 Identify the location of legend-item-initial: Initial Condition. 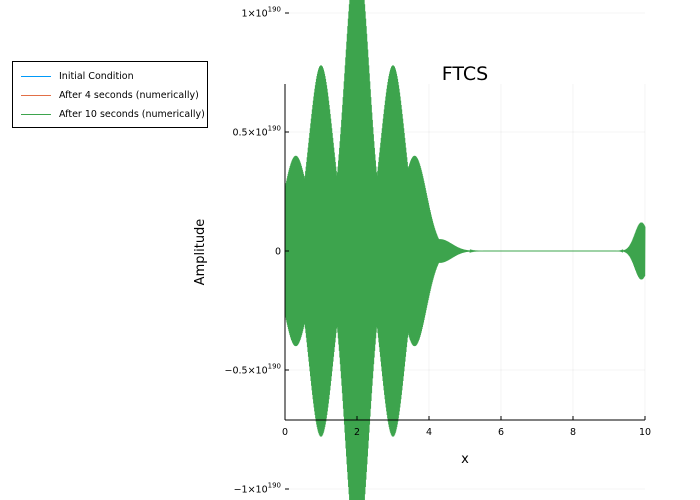
(77, 76).